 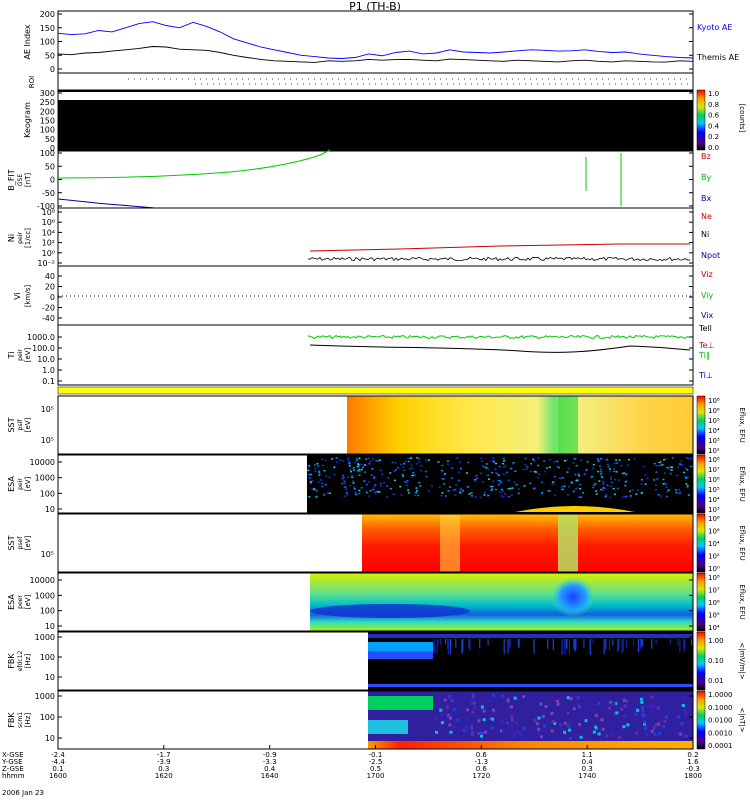 What do you see at coordinates (11, 179) in the screenshot?
I see `bfield-ylabel: B_FIT` at bounding box center [11, 179].